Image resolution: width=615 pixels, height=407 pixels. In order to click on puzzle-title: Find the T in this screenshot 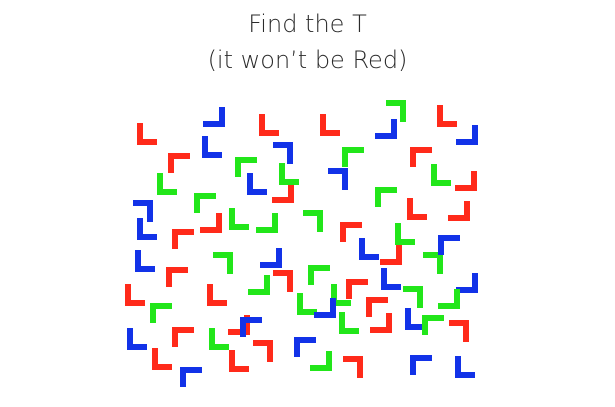, I will do `click(307, 24)`.